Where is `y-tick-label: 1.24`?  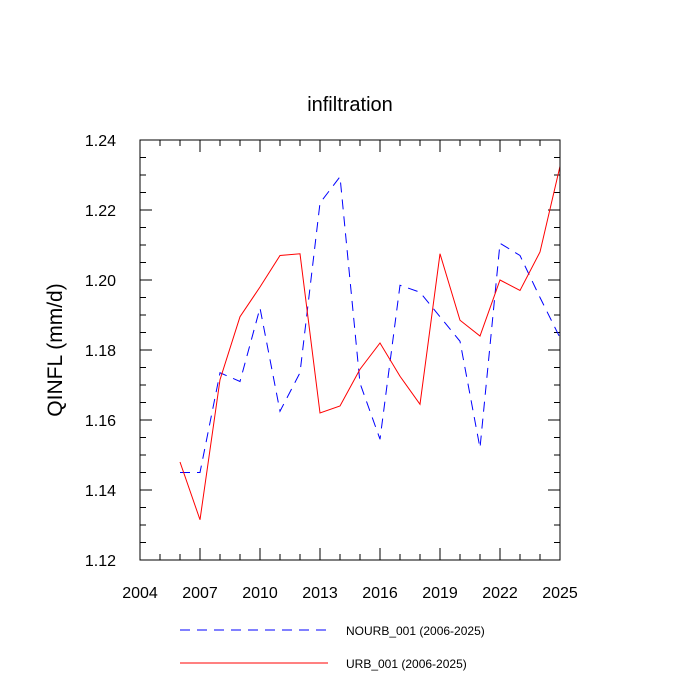 y-tick-label: 1.24 is located at coordinates (100, 141).